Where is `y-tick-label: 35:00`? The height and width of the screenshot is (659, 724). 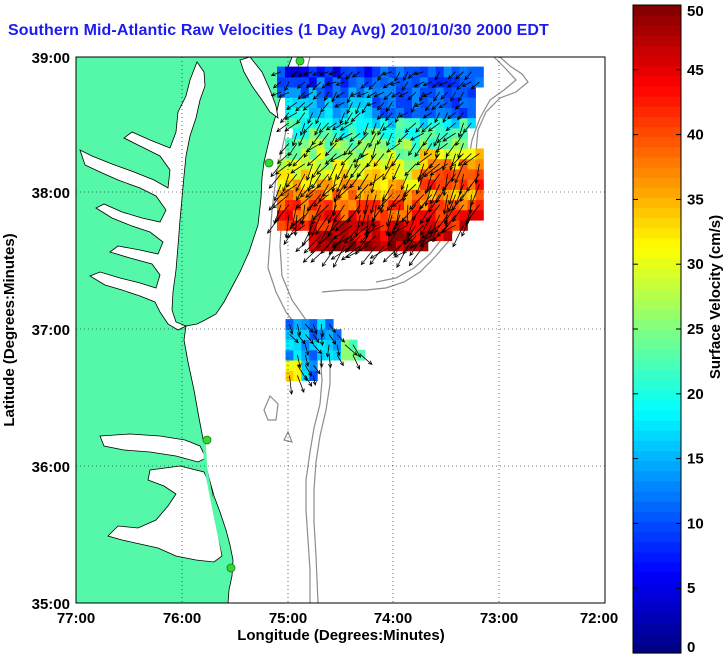 y-tick-label: 35:00 is located at coordinates (51, 604).